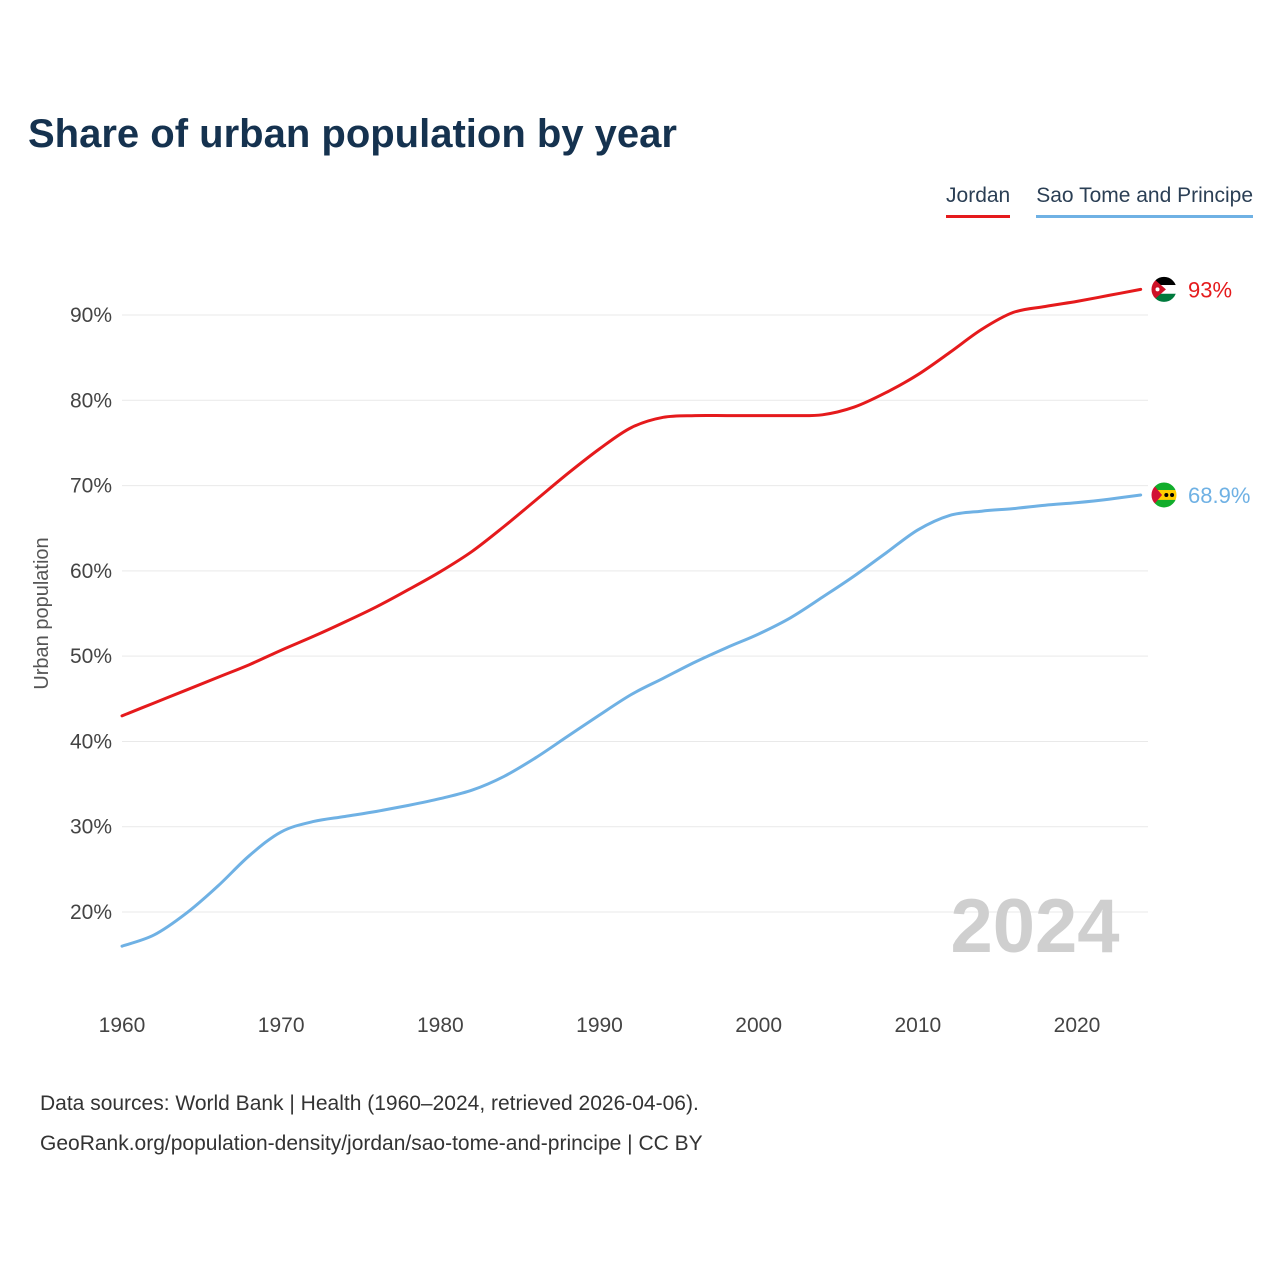 The height and width of the screenshot is (1280, 1280). Describe the element at coordinates (91, 486) in the screenshot. I see `y-tick-label: 70%` at that location.